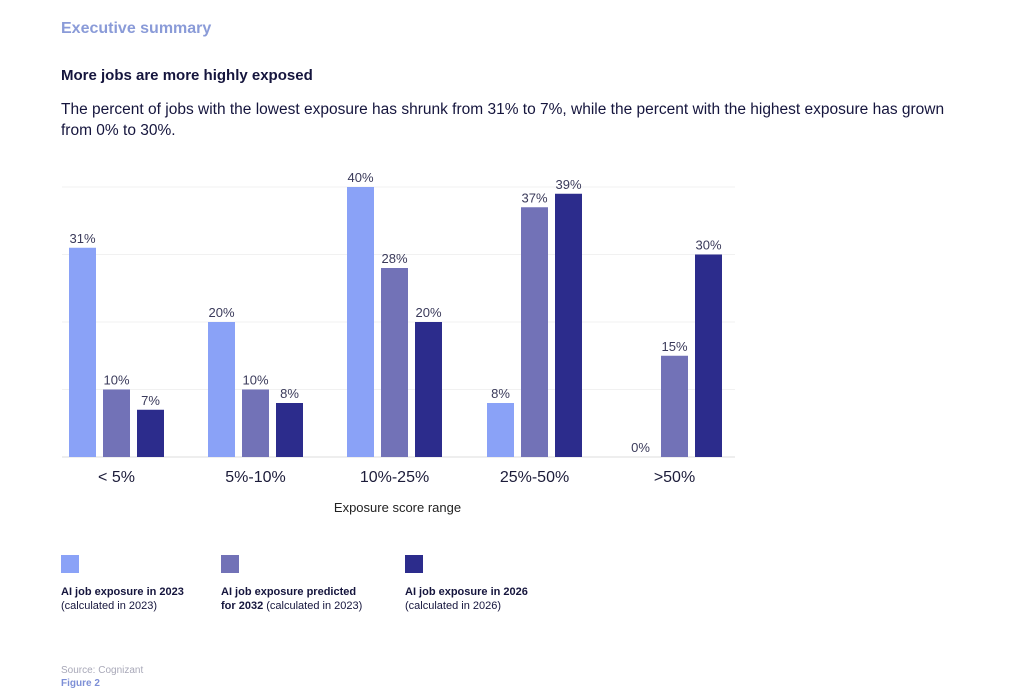 This screenshot has width=1027, height=695. I want to click on data-label: 28%, so click(394, 258).